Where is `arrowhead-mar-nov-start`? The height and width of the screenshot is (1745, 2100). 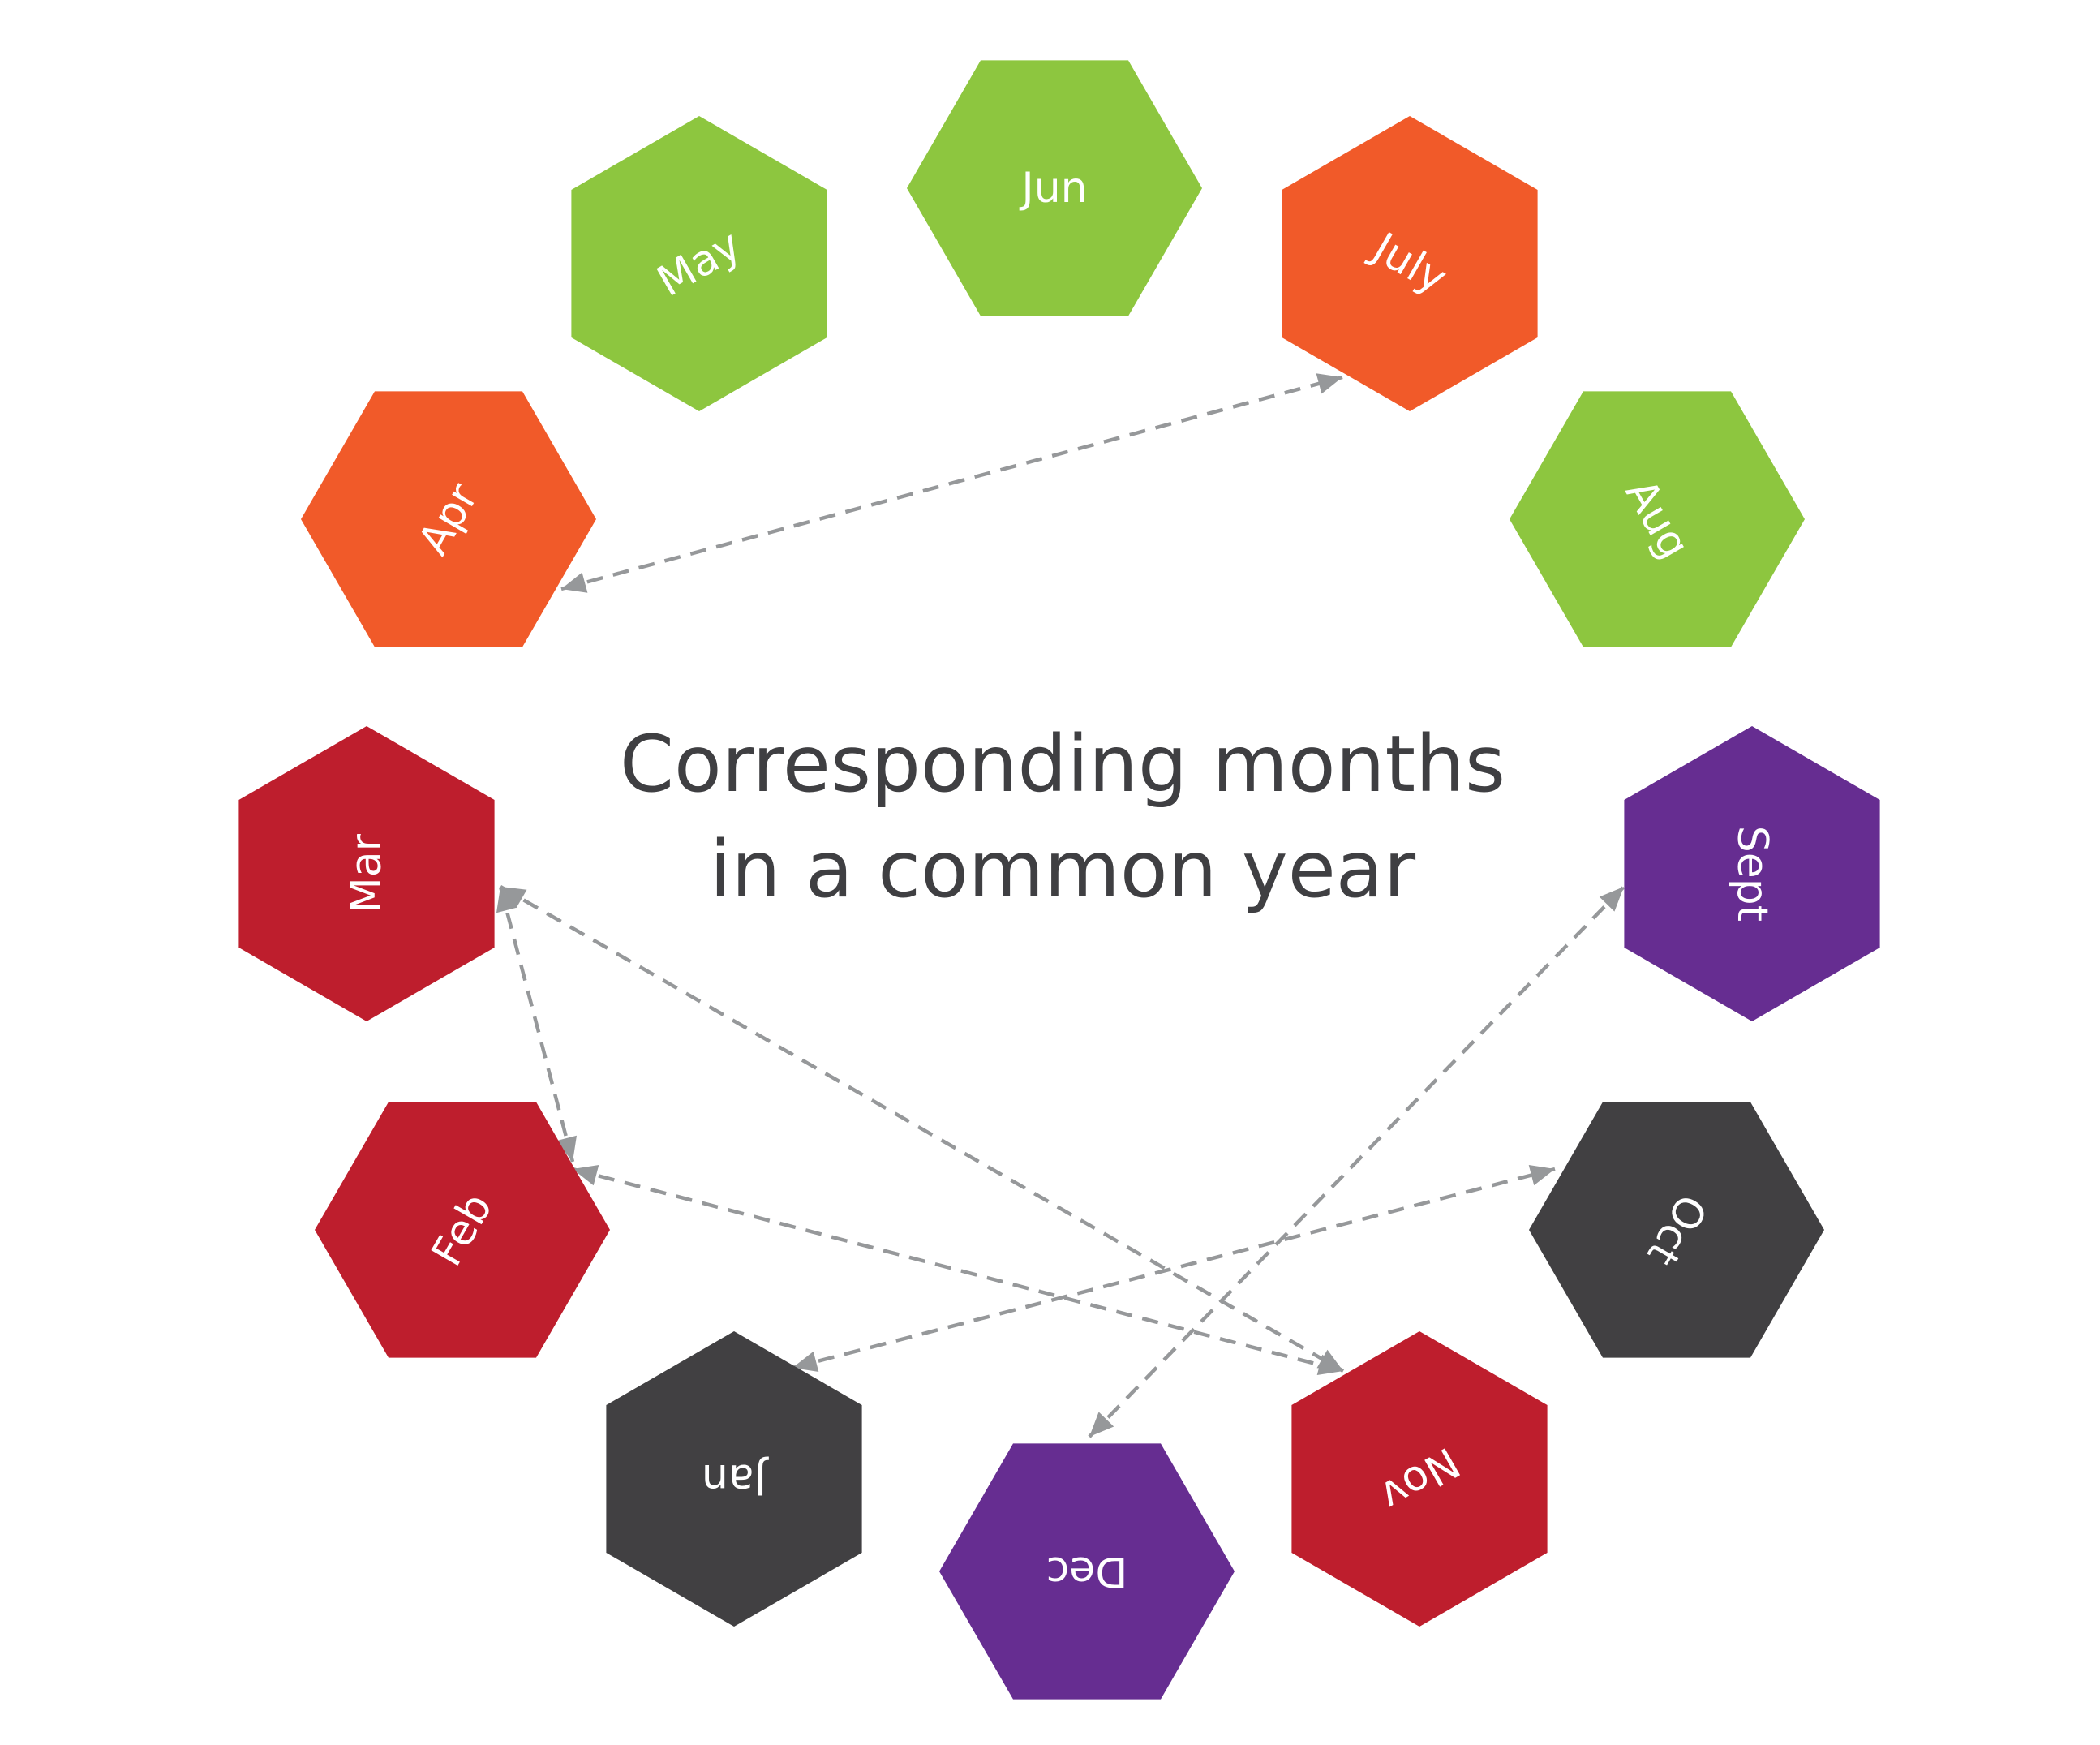
arrowhead-mar-nov-start is located at coordinates (513, 898).